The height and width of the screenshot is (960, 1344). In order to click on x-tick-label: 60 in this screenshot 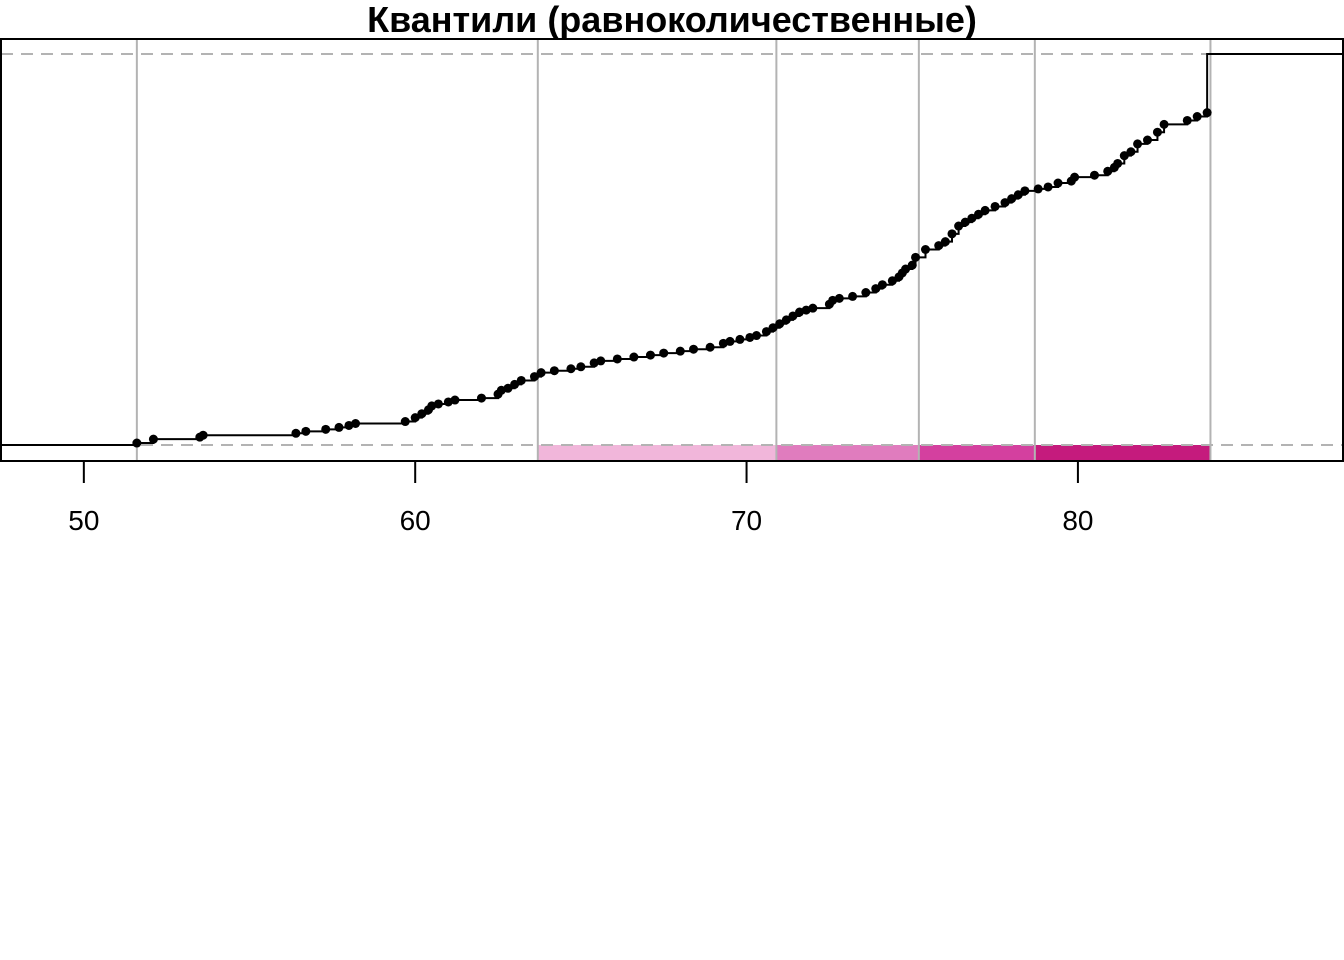, I will do `click(415, 520)`.